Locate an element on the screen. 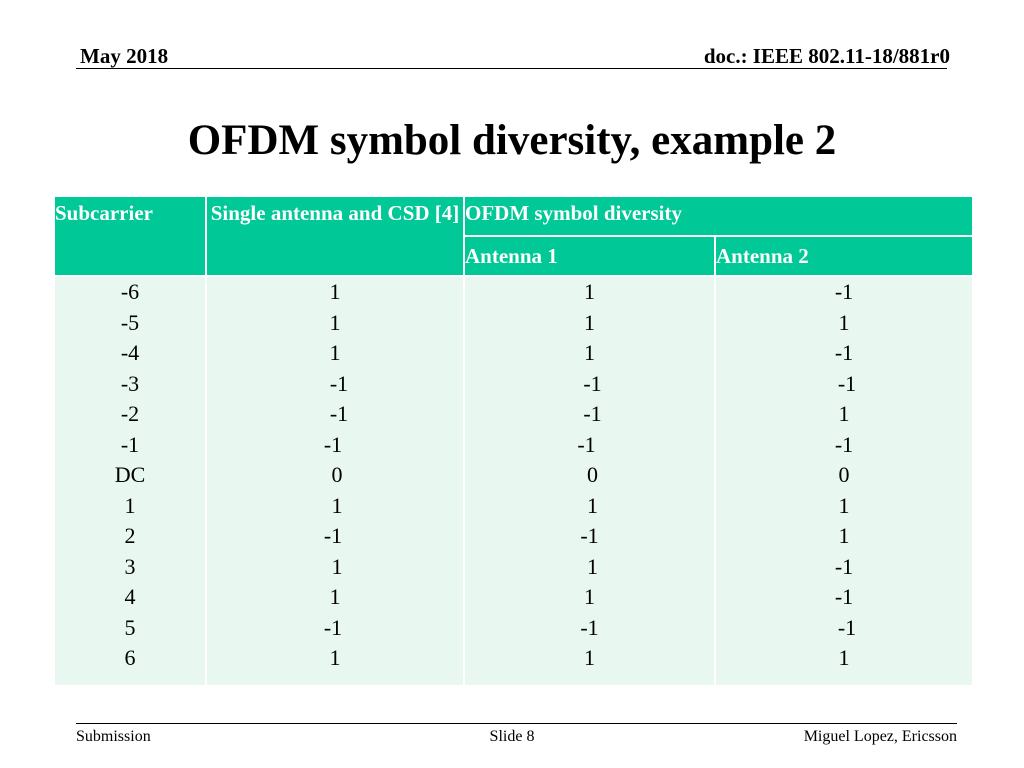 This screenshot has width=1024, height=768. table-cell: 4 is located at coordinates (130, 596).